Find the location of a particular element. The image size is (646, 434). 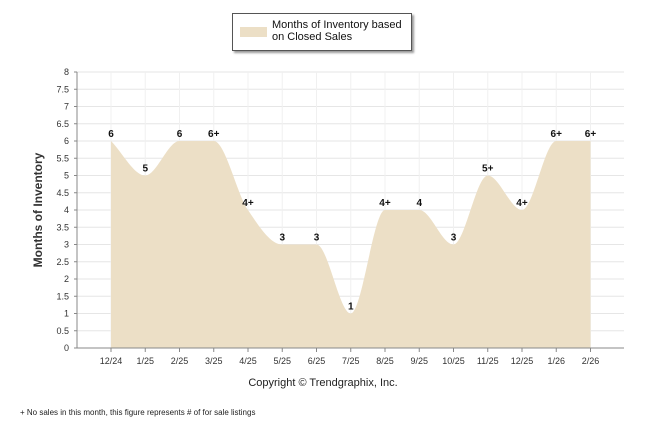

x-tick-label-4/25: 4/25 is located at coordinates (248, 361).